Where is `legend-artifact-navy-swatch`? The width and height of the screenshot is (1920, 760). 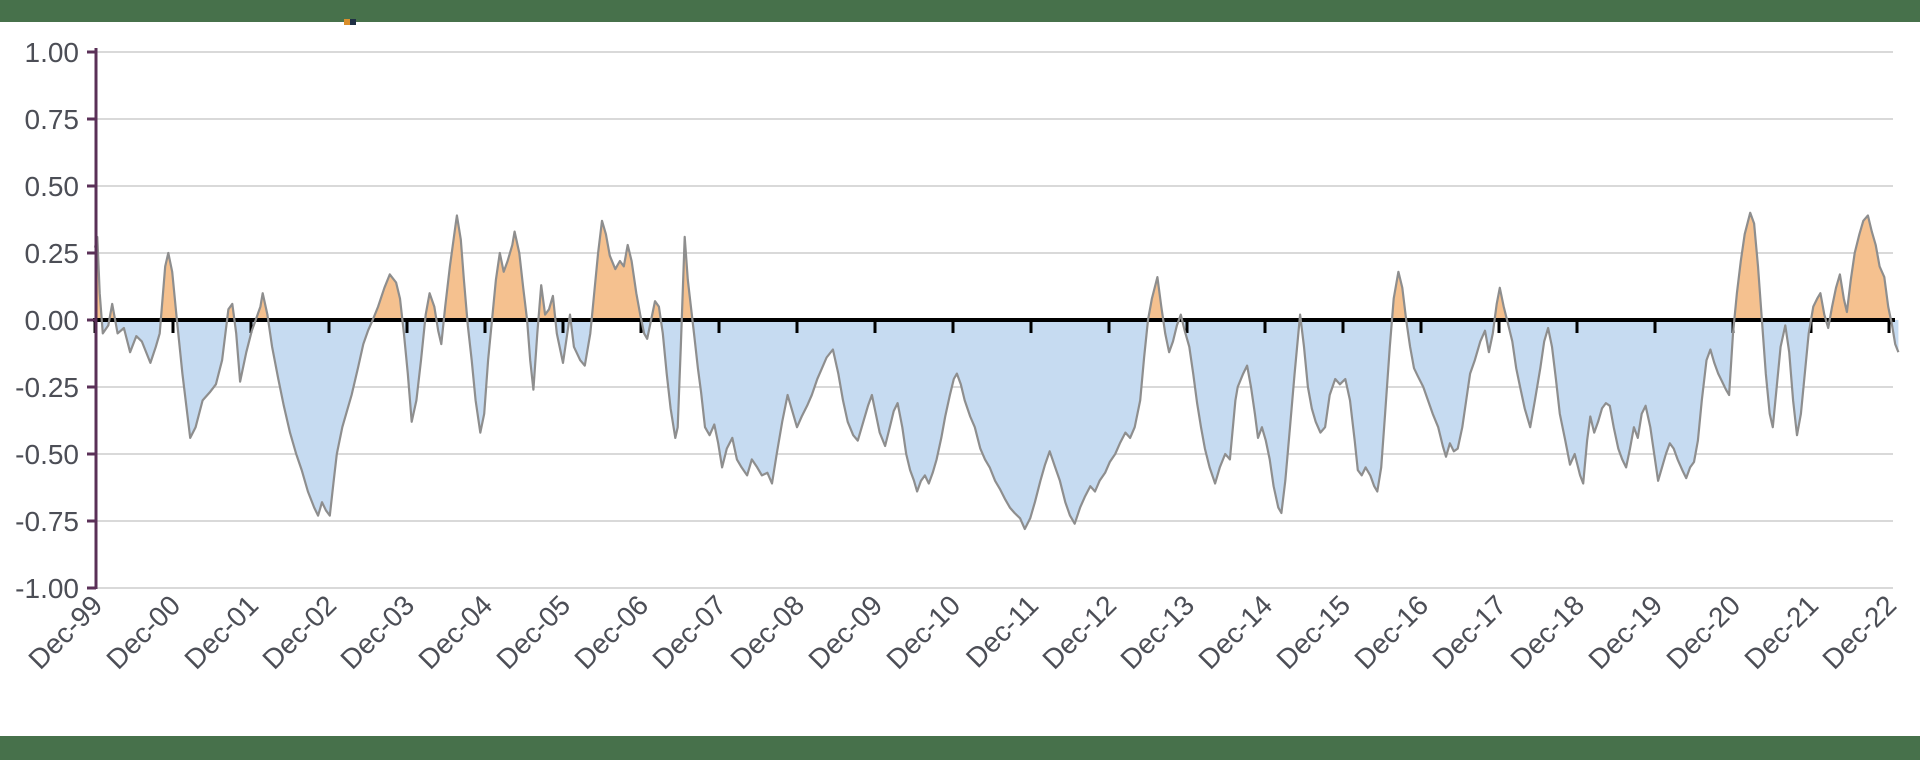 legend-artifact-navy-swatch is located at coordinates (353, 22).